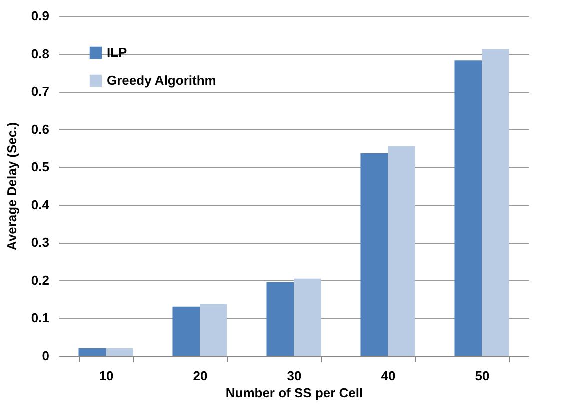  What do you see at coordinates (40, 16) in the screenshot?
I see `y-tick-label: 0.9` at bounding box center [40, 16].